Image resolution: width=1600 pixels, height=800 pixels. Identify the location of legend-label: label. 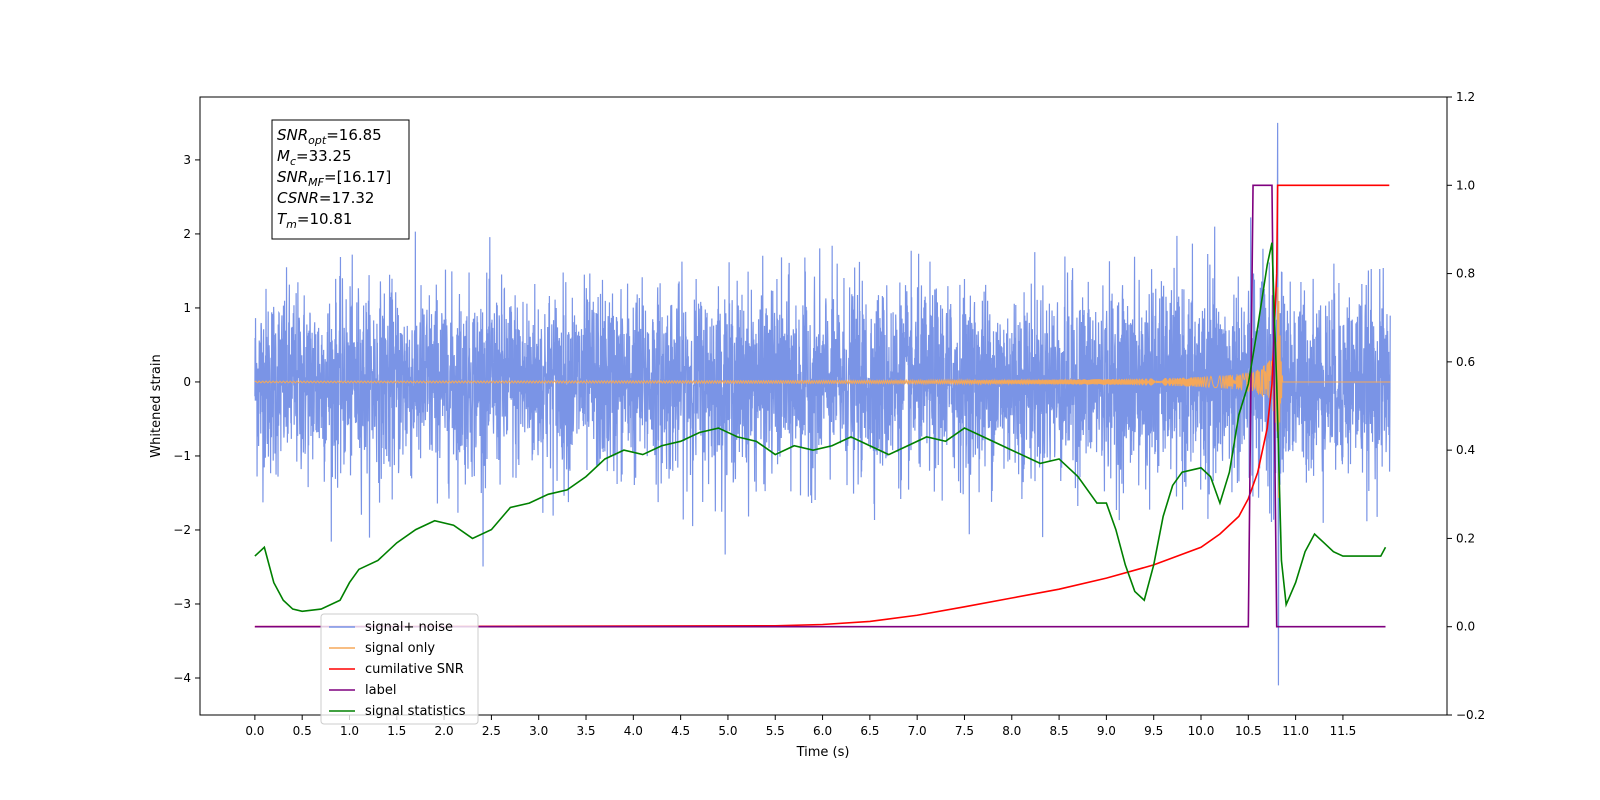
(380, 690).